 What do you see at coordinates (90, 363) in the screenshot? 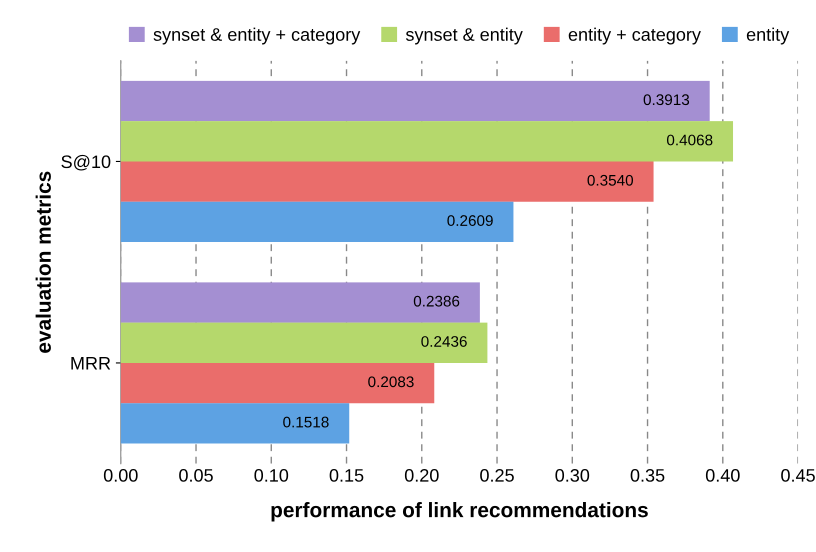
I see `y-tick-label: MRR` at bounding box center [90, 363].